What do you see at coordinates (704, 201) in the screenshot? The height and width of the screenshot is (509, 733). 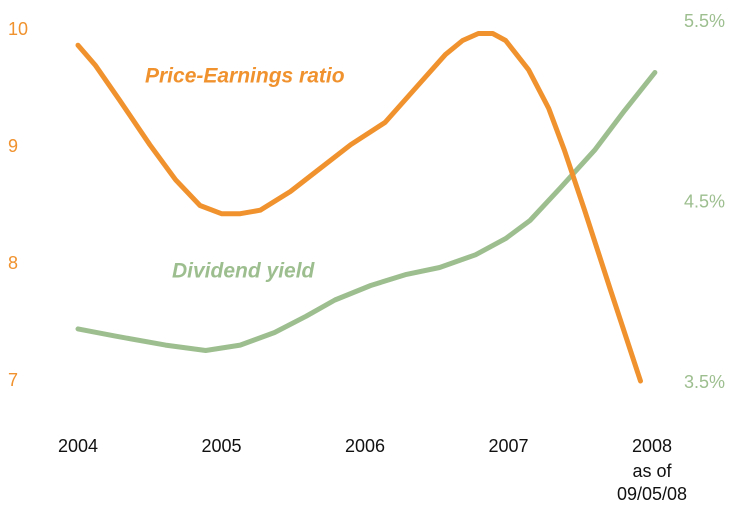 I see `y2-tick-label: 4.5%` at bounding box center [704, 201].